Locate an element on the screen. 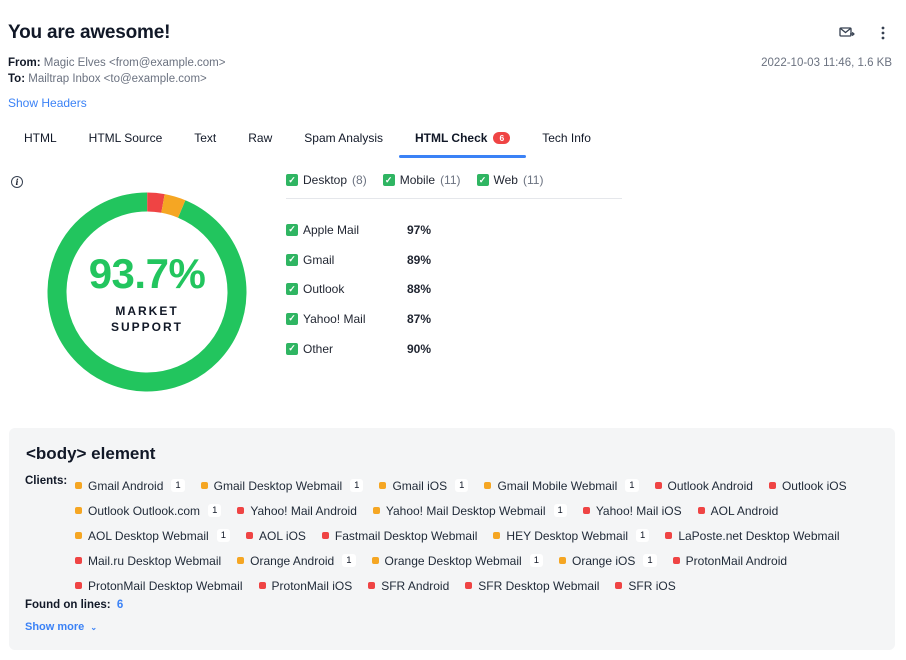 The width and height of the screenshot is (906, 660). client-chip-name: Outlook Android is located at coordinates (710, 485).